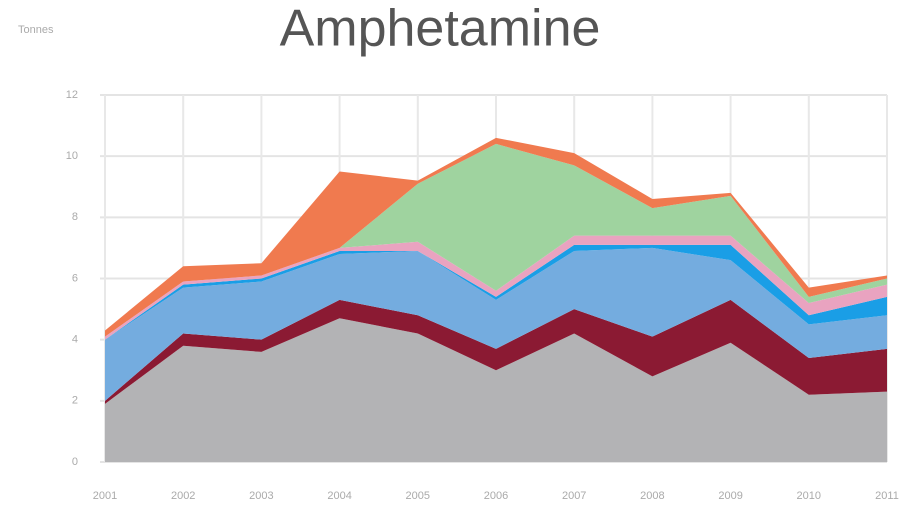 This screenshot has width=912, height=507. I want to click on x-tick-label: 2001, so click(105, 496).